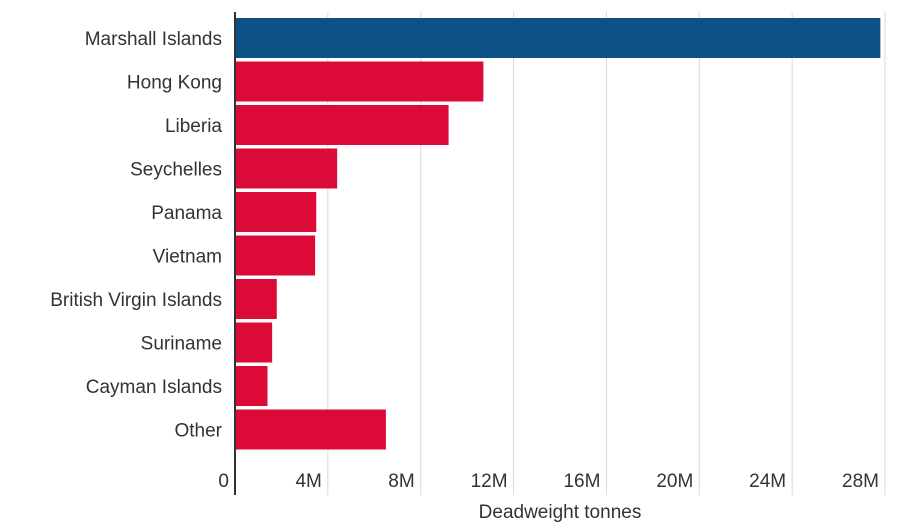 The image size is (898, 524). Describe the element at coordinates (581, 481) in the screenshot. I see `x-tick-label: 16M` at that location.